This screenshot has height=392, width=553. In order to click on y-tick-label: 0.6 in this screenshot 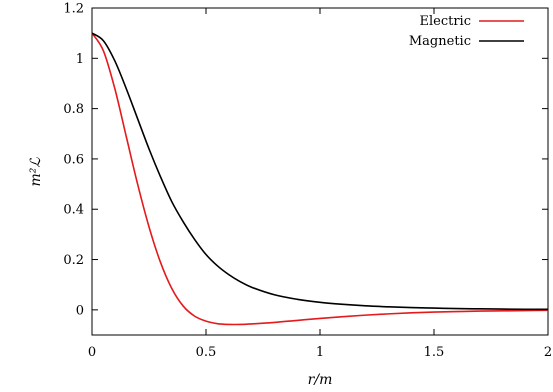, I will do `click(73, 159)`.